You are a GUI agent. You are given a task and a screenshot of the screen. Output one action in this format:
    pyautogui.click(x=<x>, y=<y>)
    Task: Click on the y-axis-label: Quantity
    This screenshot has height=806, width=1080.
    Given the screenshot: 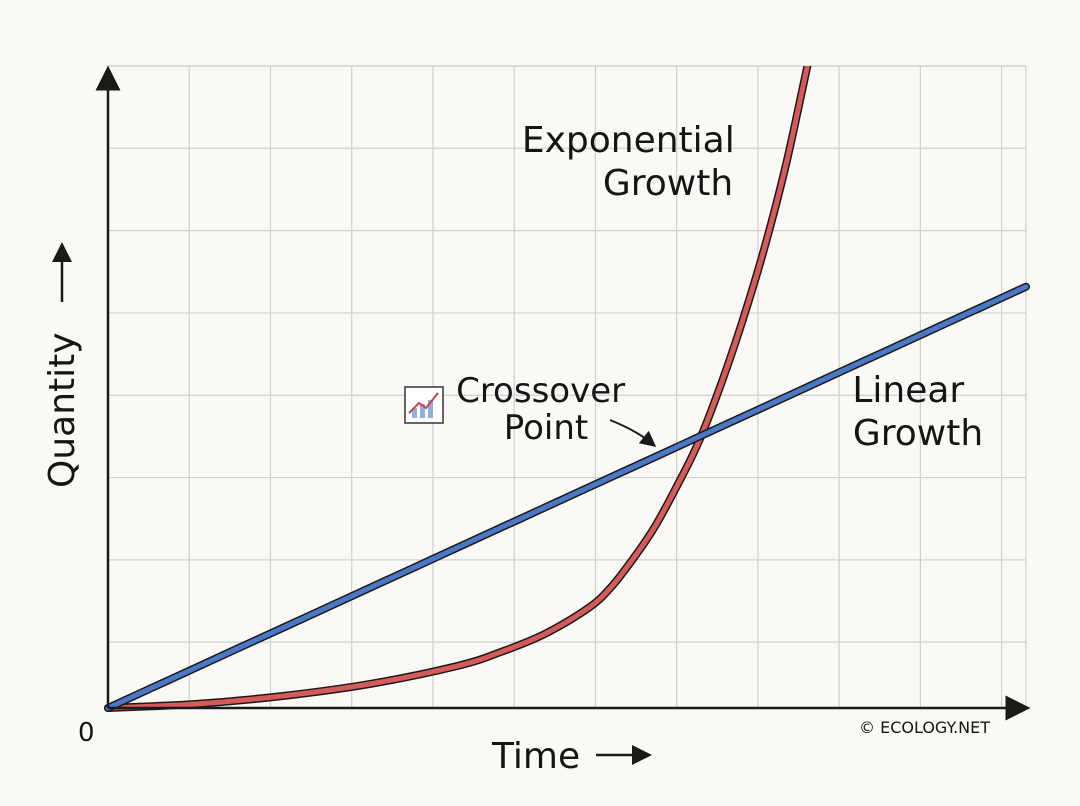 What is the action you would take?
    pyautogui.click(x=62, y=410)
    